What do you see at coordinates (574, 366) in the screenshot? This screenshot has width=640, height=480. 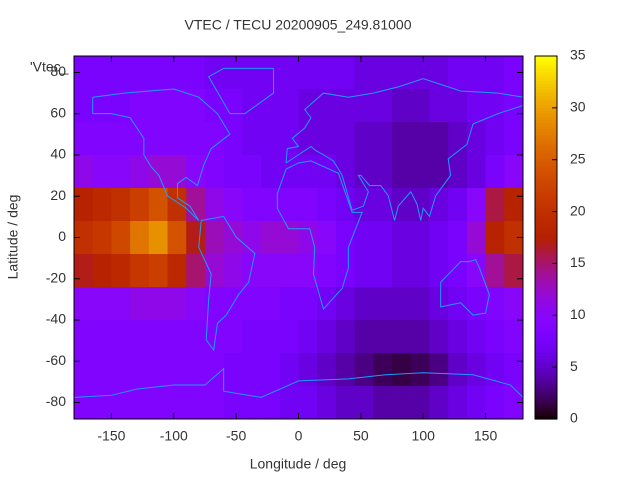 I see `colorbar-tick-label: 5` at bounding box center [574, 366].